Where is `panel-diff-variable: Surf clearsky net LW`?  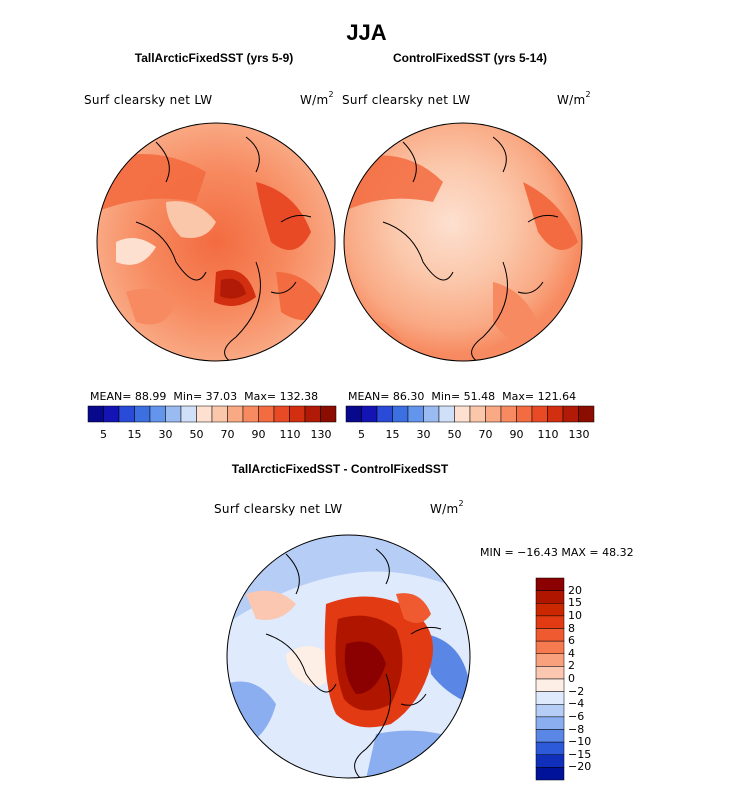
panel-diff-variable: Surf clearsky net LW is located at coordinates (278, 509).